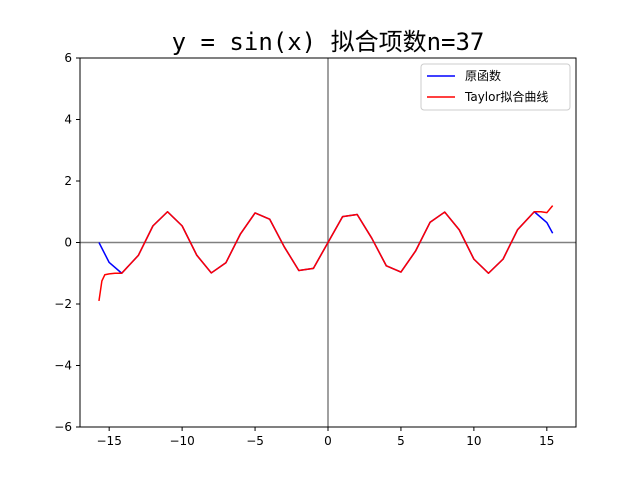 This screenshot has width=640, height=480. Describe the element at coordinates (483, 75) in the screenshot. I see `legend-label: 原函数` at that location.